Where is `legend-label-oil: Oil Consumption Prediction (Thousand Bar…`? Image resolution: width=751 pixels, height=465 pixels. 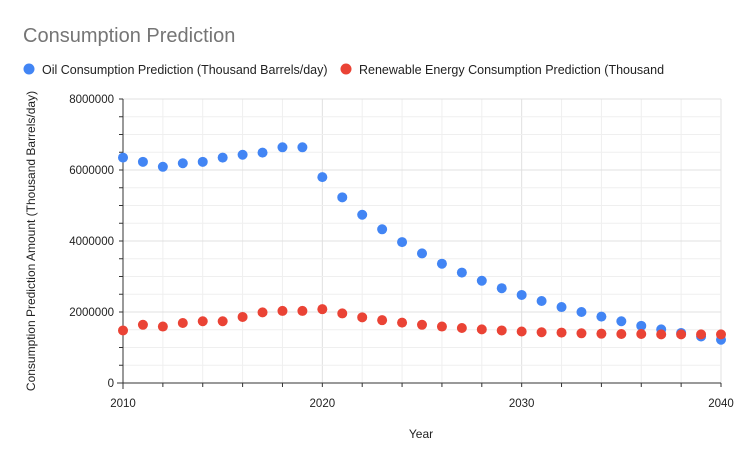
legend-label-oil: Oil Consumption Prediction (Thousand Bar… is located at coordinates (185, 70).